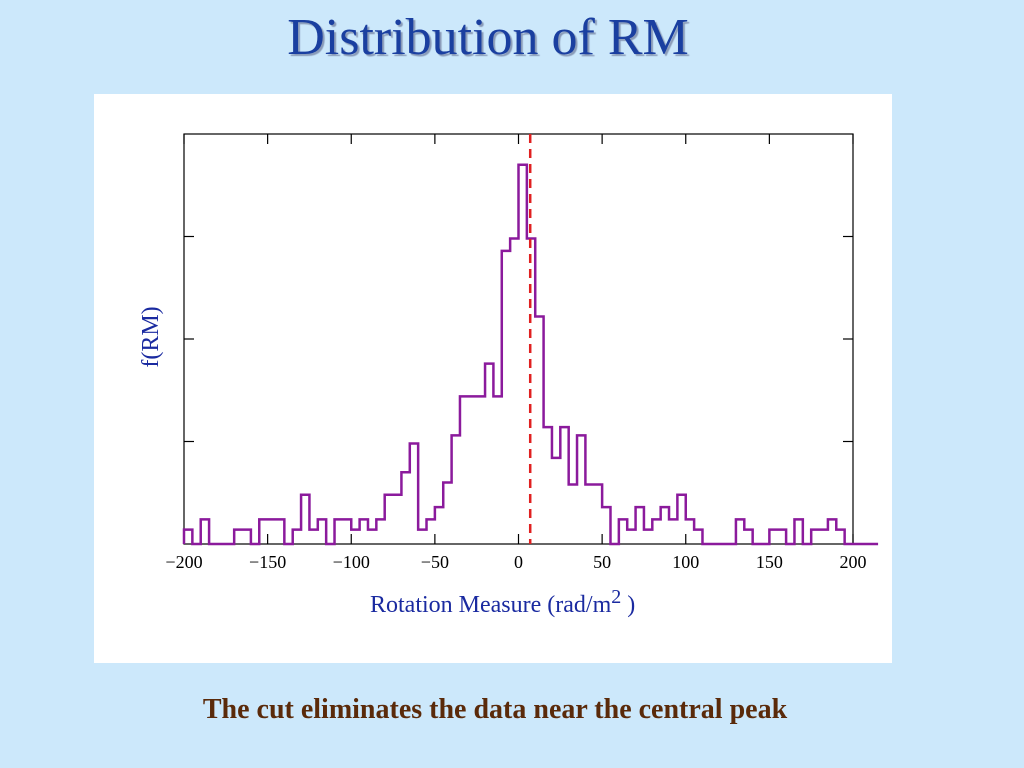 The height and width of the screenshot is (768, 1024). I want to click on x-axis-label-superscript: 2, so click(616, 597).